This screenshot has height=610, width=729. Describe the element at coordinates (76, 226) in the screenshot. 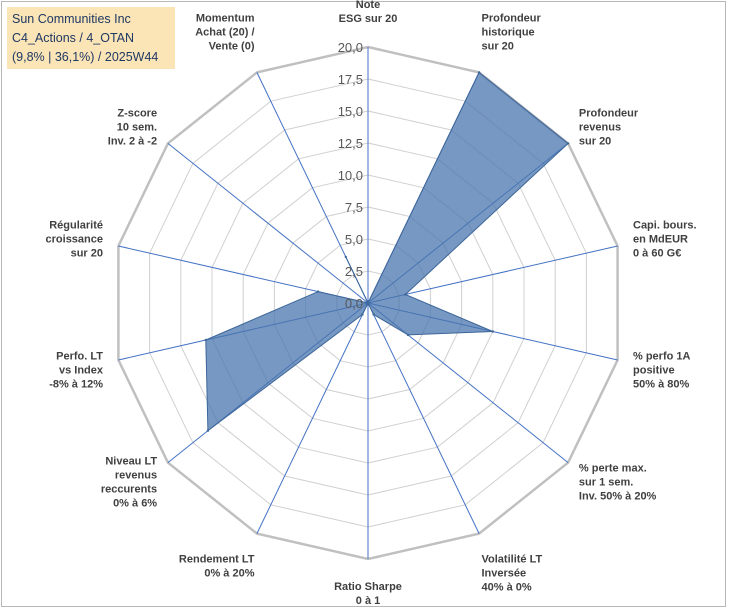

I see `axis-label-11-line-0: Régularité` at that location.